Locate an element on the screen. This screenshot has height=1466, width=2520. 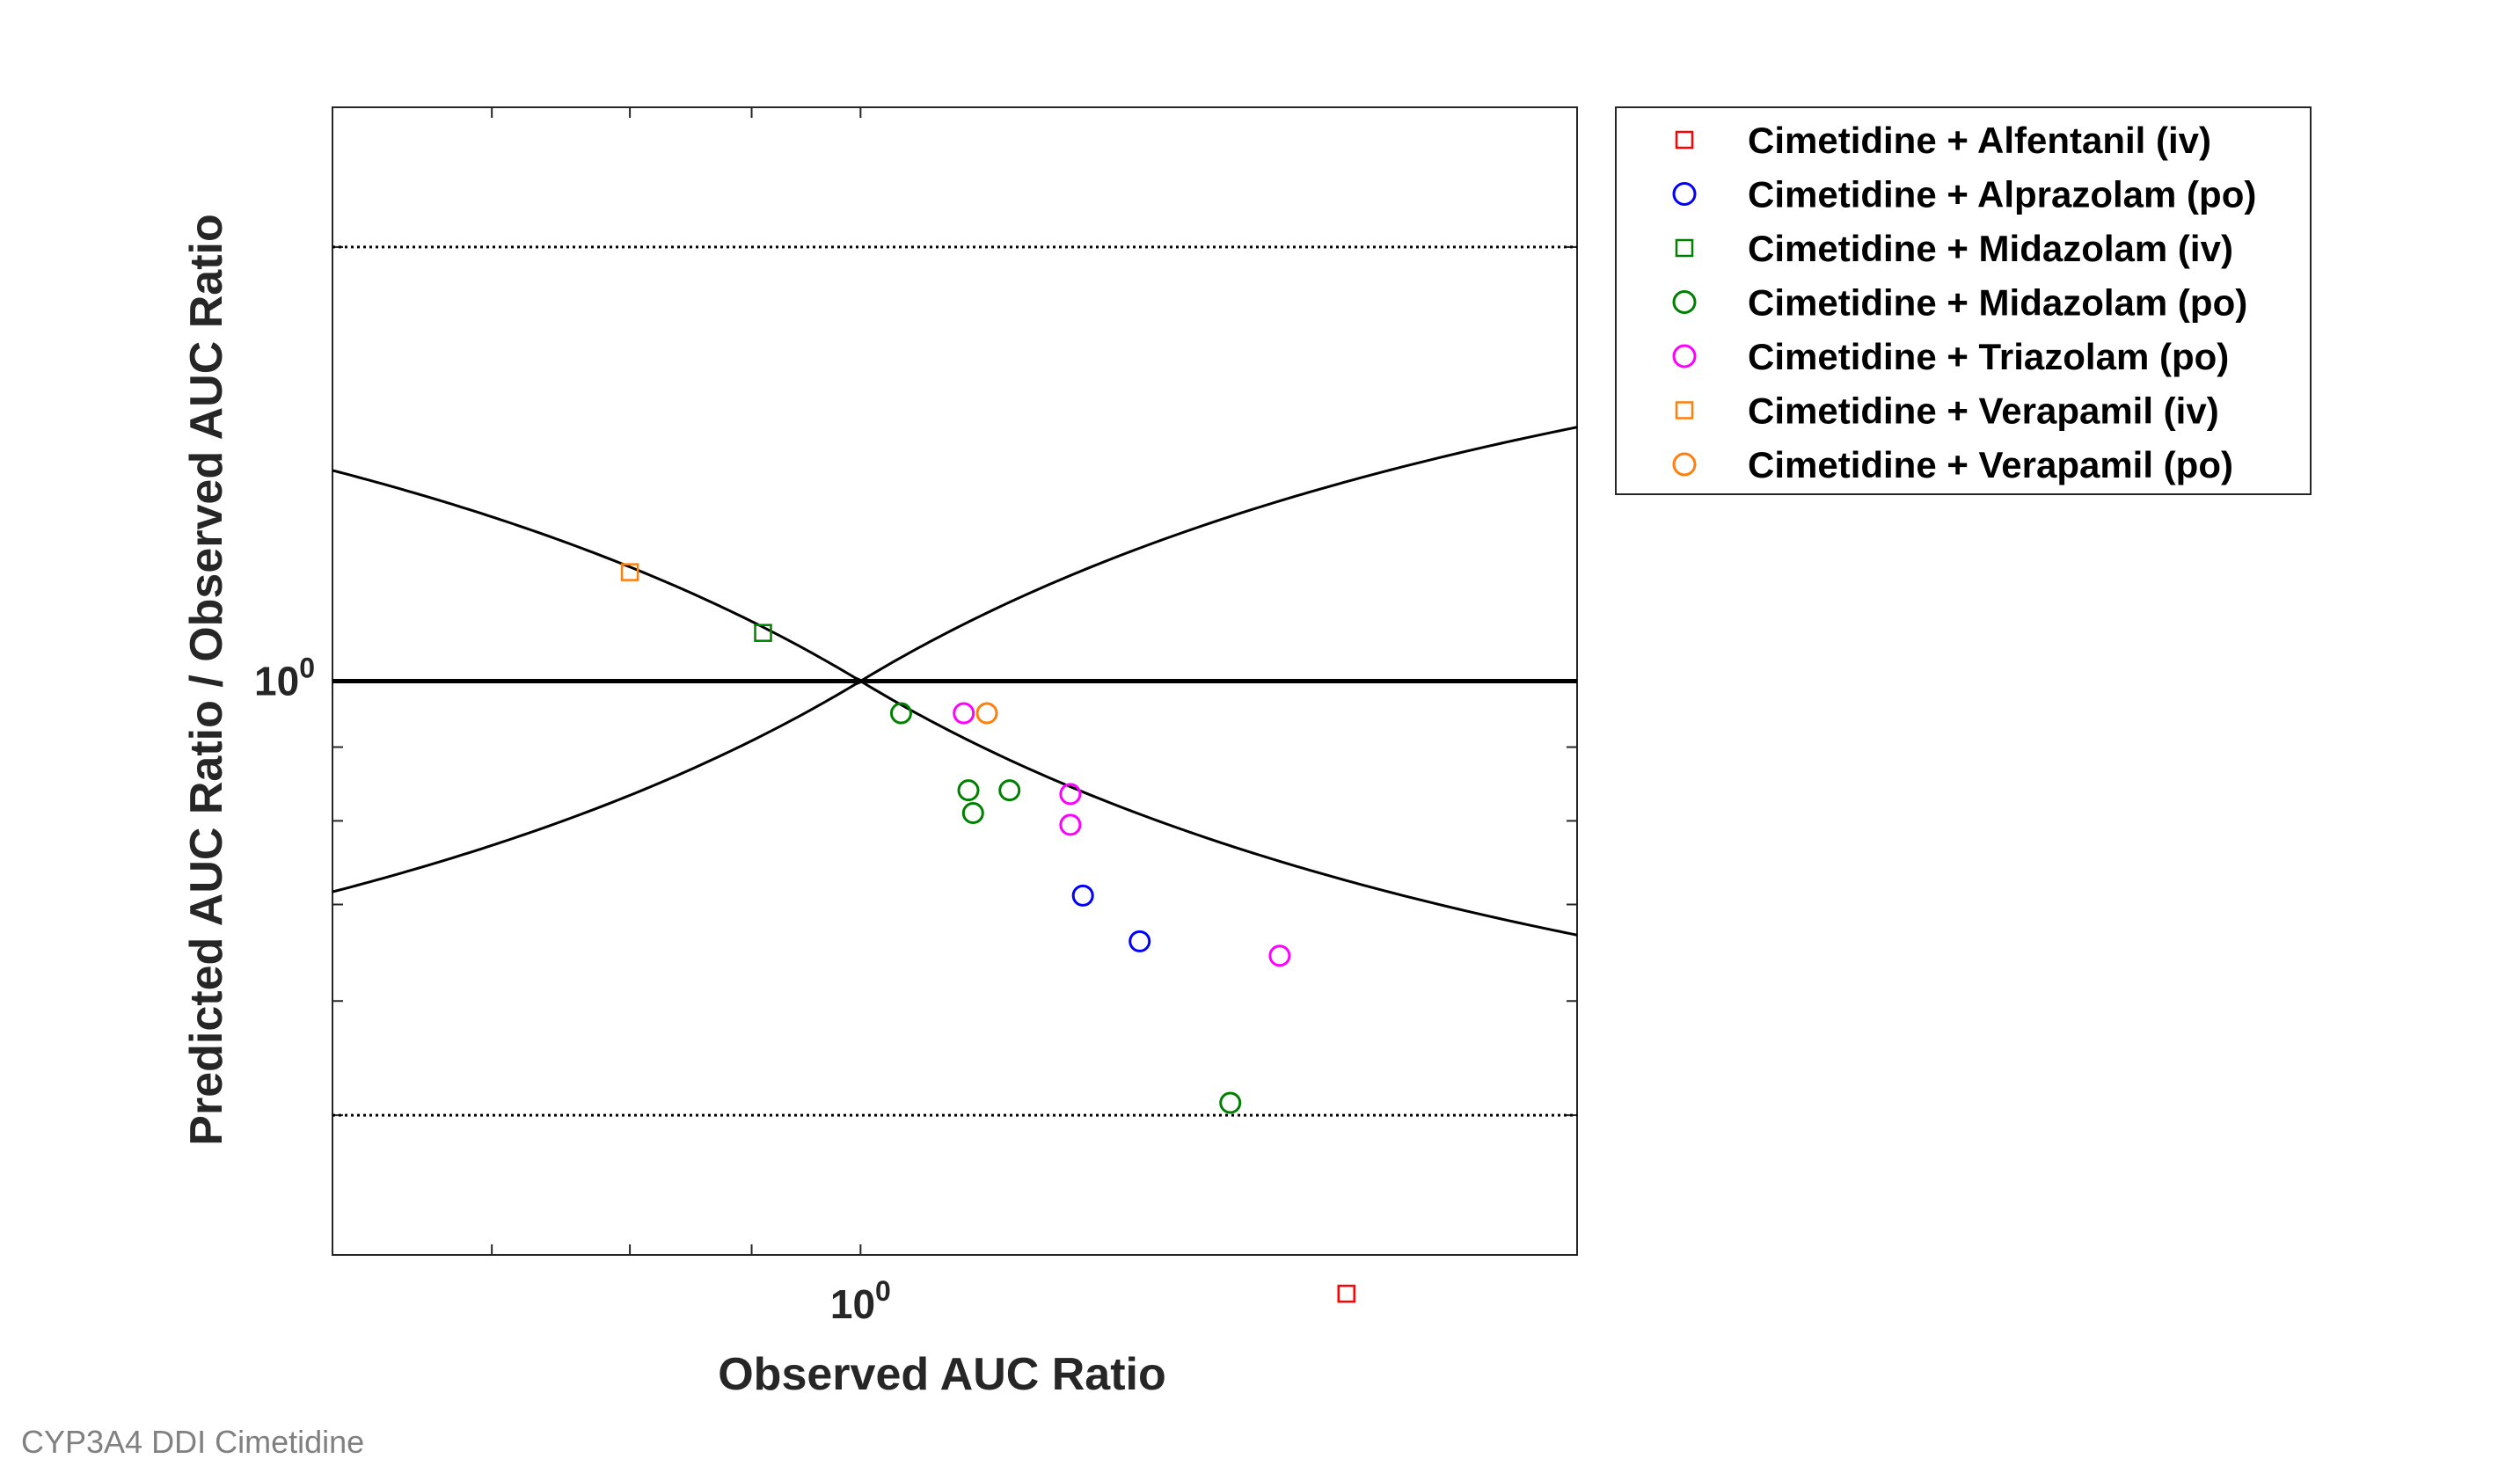
x-tick-label: 100 is located at coordinates (860, 1301).